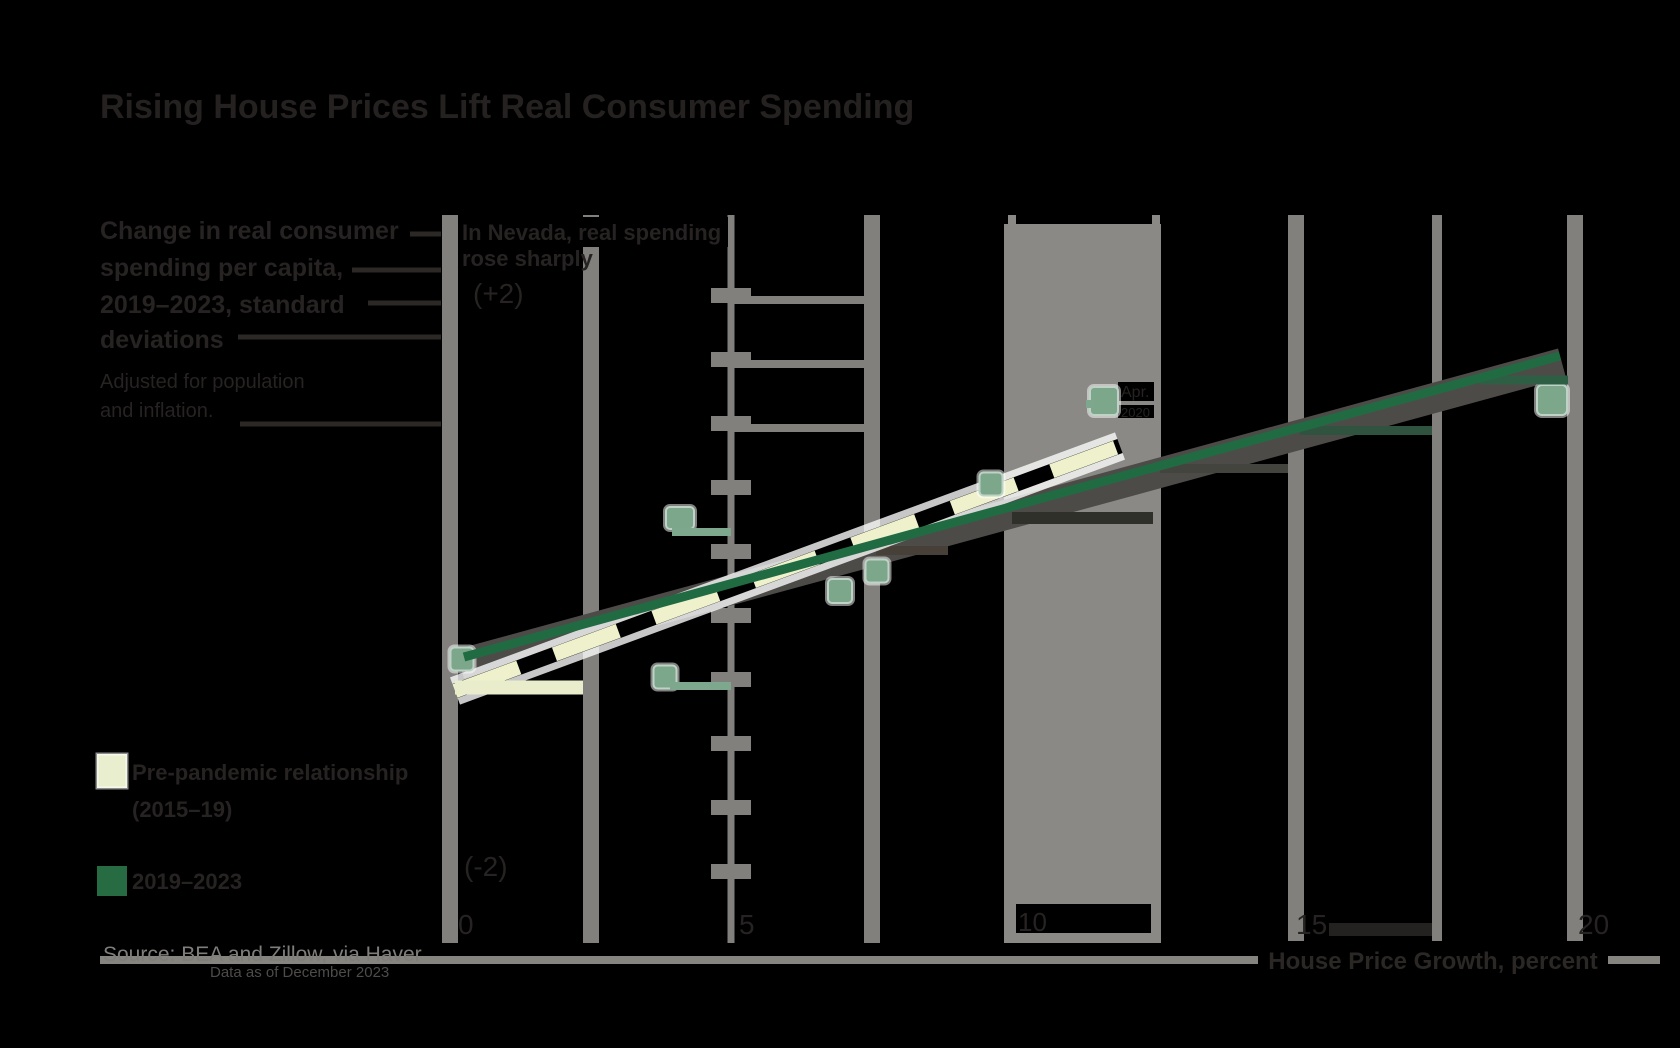 This screenshot has height=1048, width=1680. I want to click on svg-text:Source: BEA and Zillow, via Ha: Source: BEA and Zillow, via Haver, so click(262, 954).